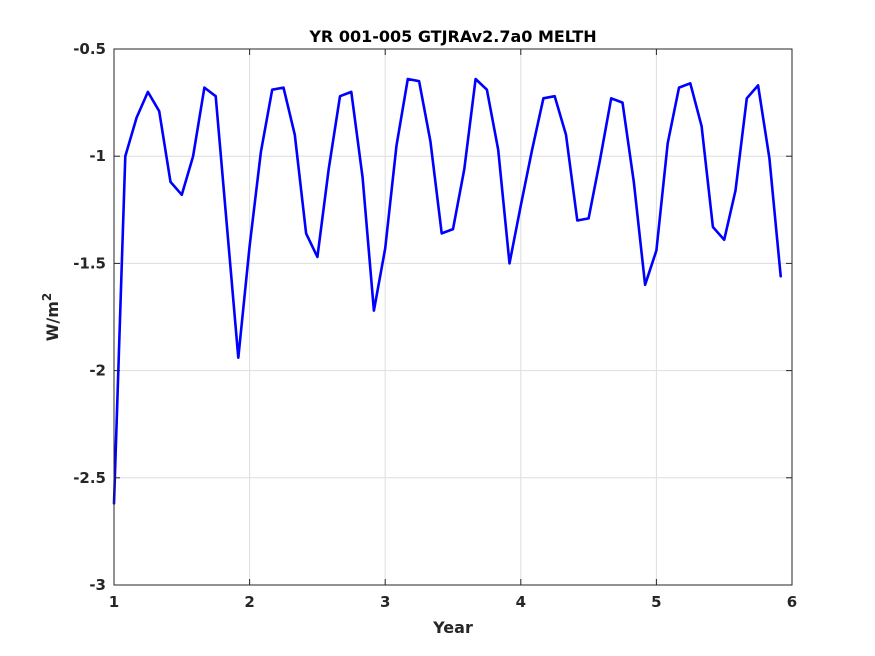 Image resolution: width=875 pixels, height=656 pixels. I want to click on y-tick-labels: -3 -2.5 -2 -1.5 -1 -0.5, so click(89, 317).